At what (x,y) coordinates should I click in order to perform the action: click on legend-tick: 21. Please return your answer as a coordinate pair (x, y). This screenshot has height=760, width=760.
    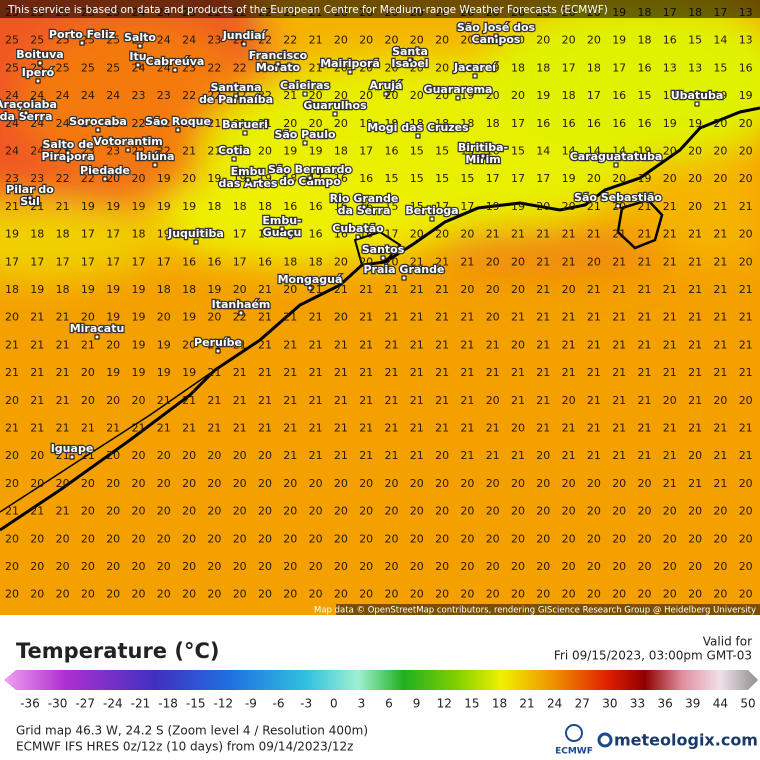
    Looking at the image, I should click on (526, 704).